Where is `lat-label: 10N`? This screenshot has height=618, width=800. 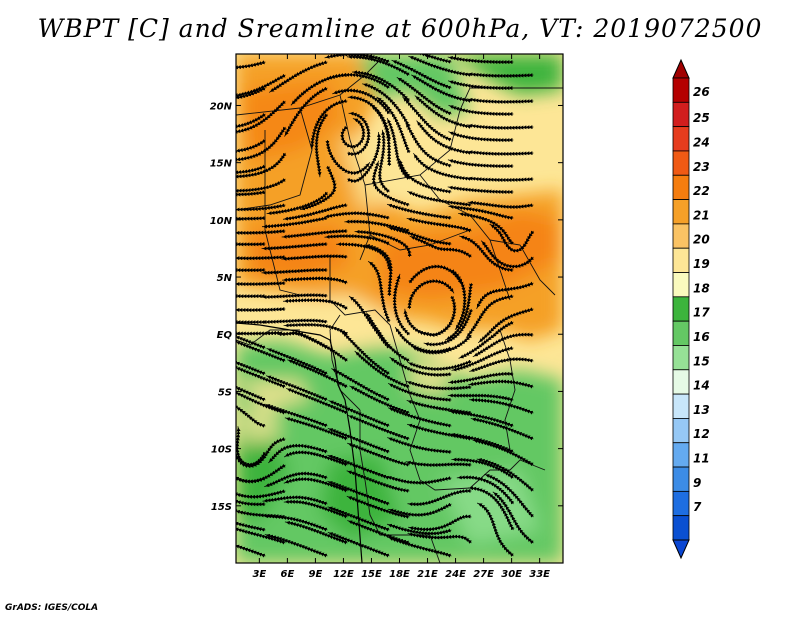
lat-label: 10N is located at coordinates (221, 221).